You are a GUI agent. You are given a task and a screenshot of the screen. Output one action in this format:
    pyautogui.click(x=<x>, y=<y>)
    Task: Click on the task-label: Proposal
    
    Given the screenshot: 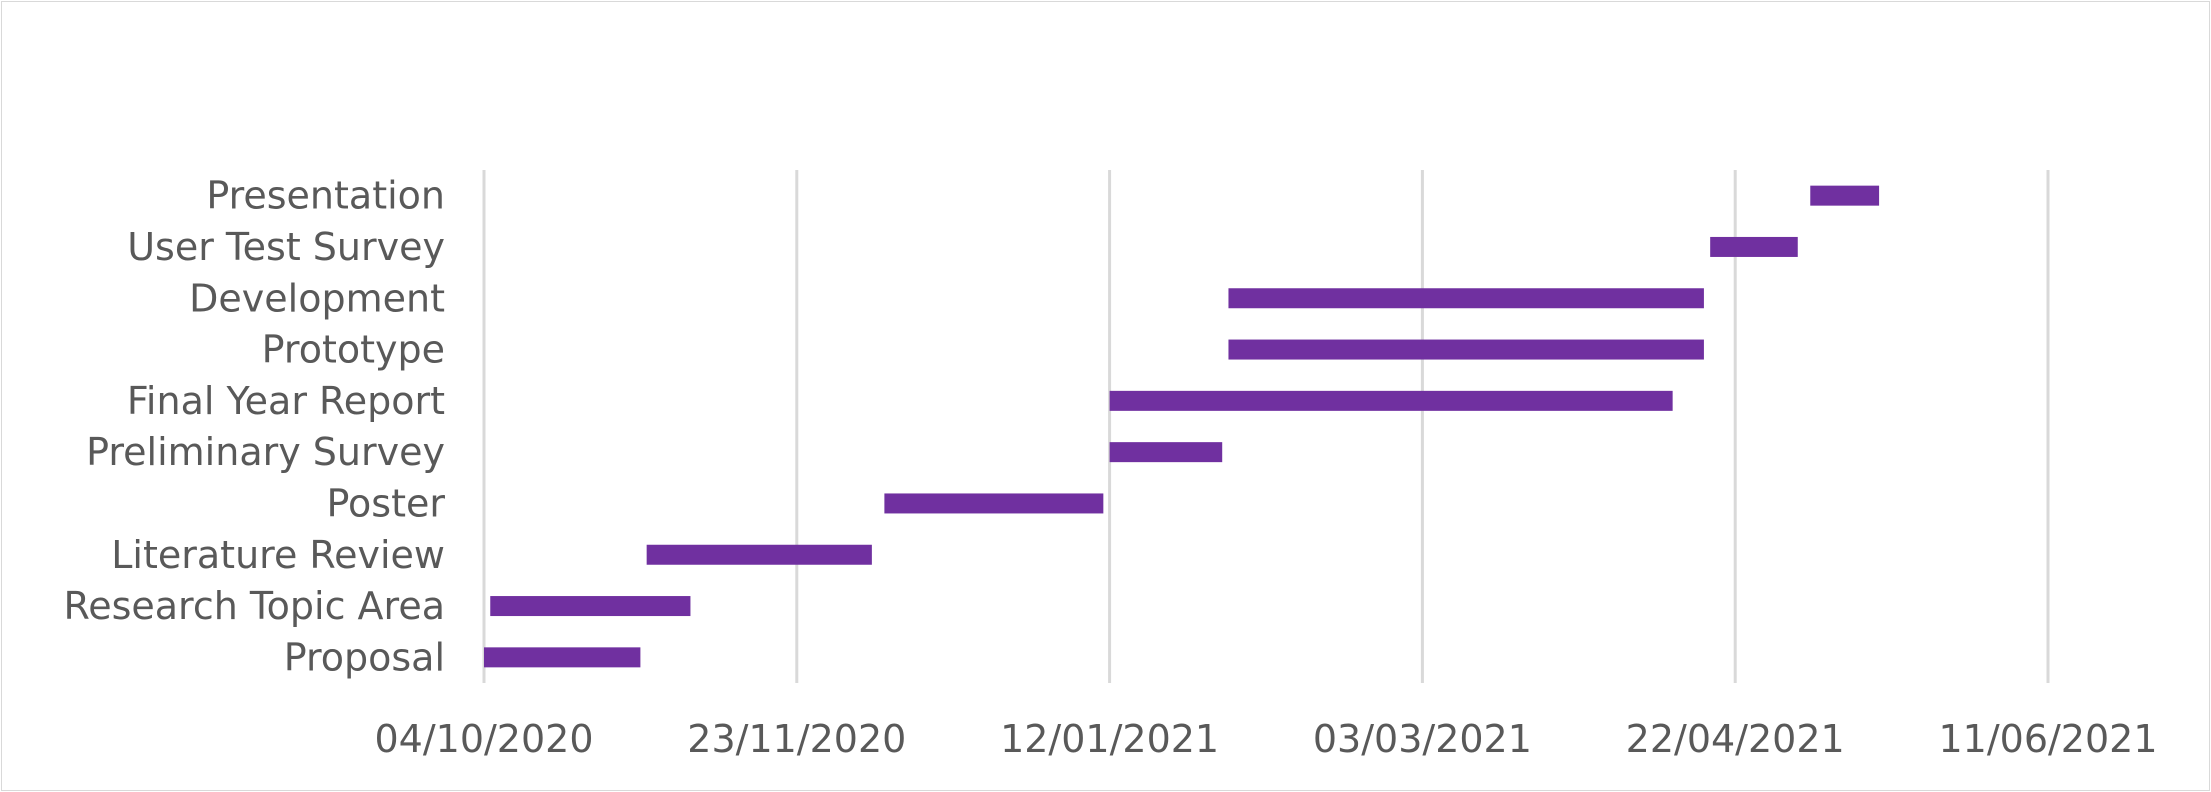 What is the action you would take?
    pyautogui.click(x=364, y=657)
    